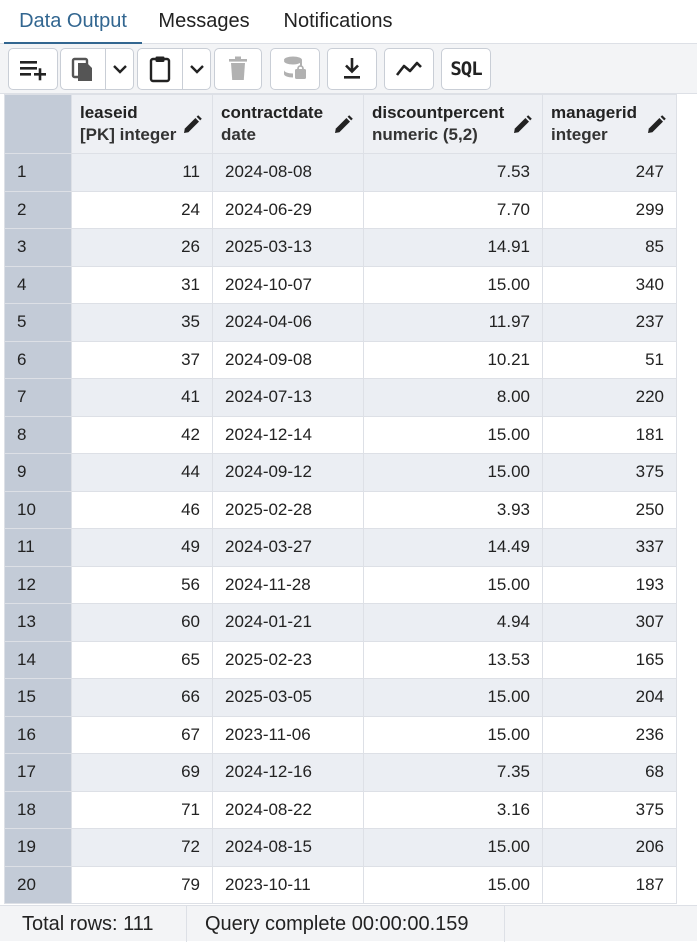 The height and width of the screenshot is (942, 697). I want to click on row-number: 9, so click(38, 472).